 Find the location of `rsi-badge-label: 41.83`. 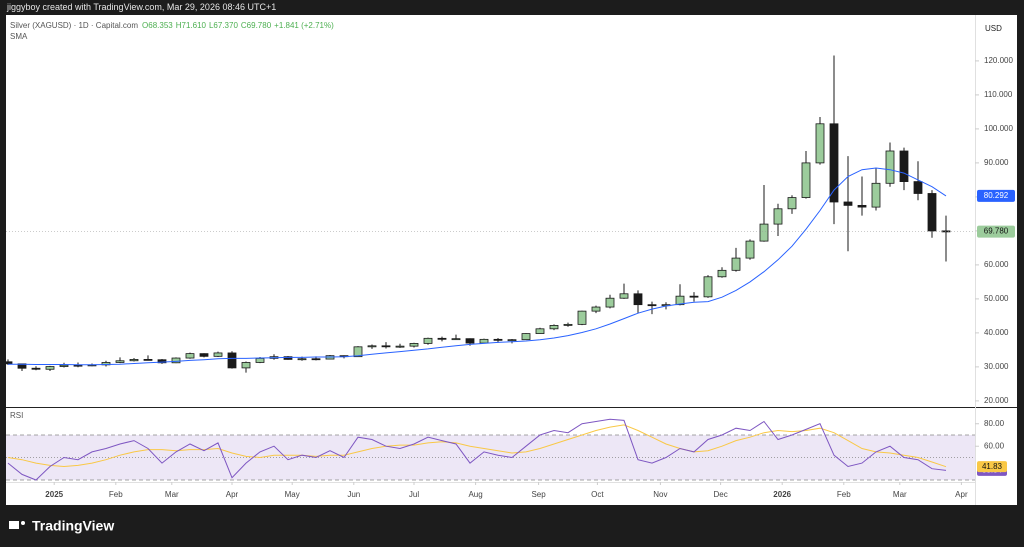

rsi-badge-label: 41.83 is located at coordinates (992, 466).